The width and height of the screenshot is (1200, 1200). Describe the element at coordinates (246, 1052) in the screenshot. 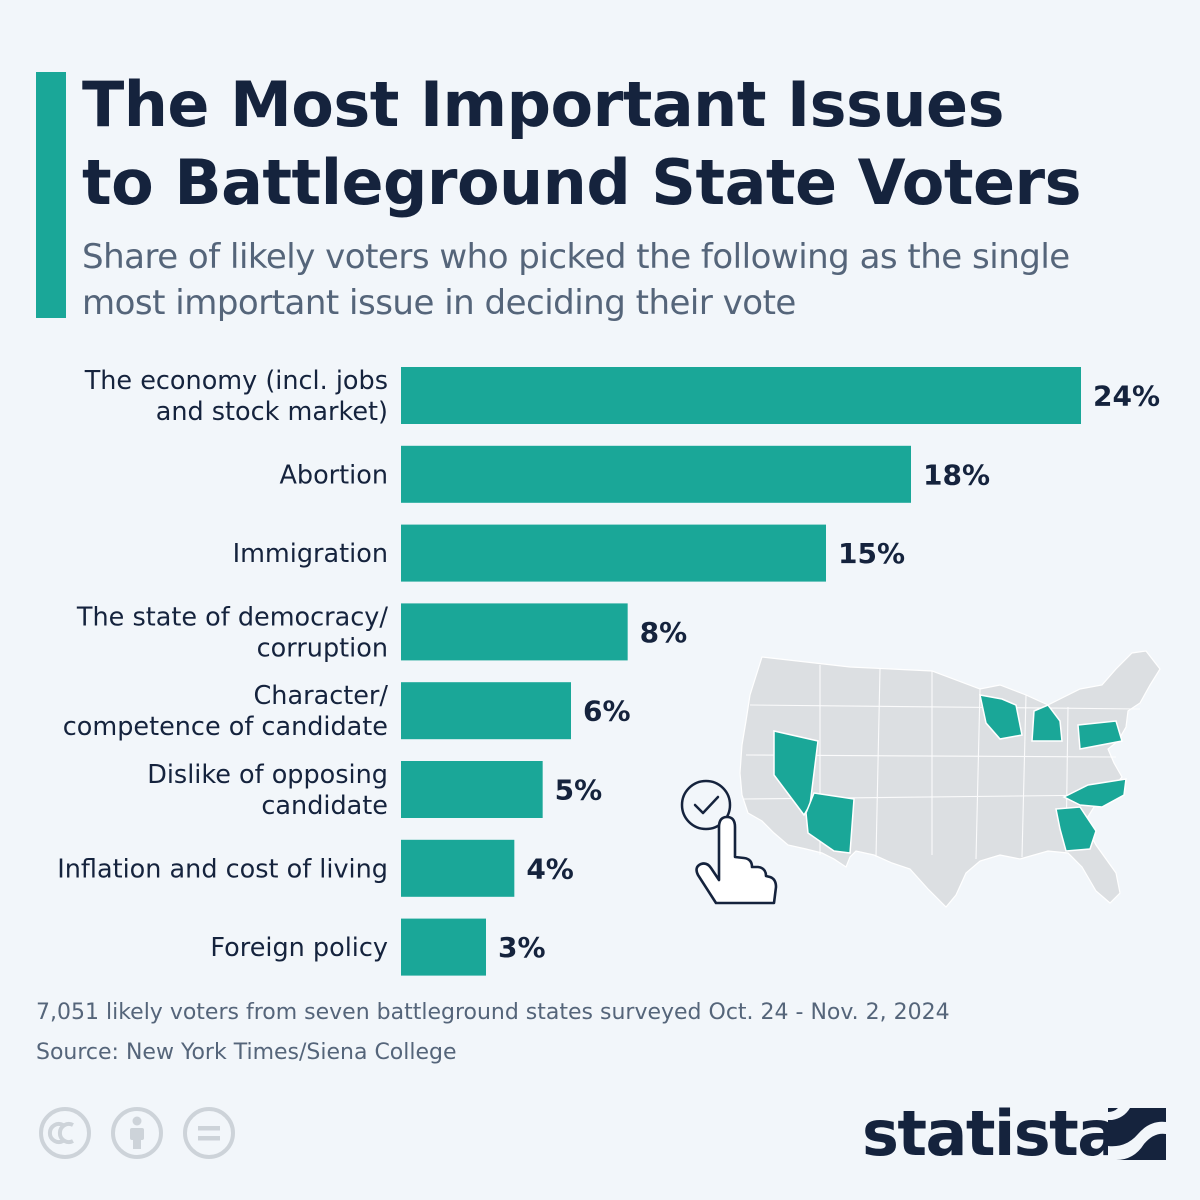

I see `source-note: Source: New York Times/Siena College` at that location.